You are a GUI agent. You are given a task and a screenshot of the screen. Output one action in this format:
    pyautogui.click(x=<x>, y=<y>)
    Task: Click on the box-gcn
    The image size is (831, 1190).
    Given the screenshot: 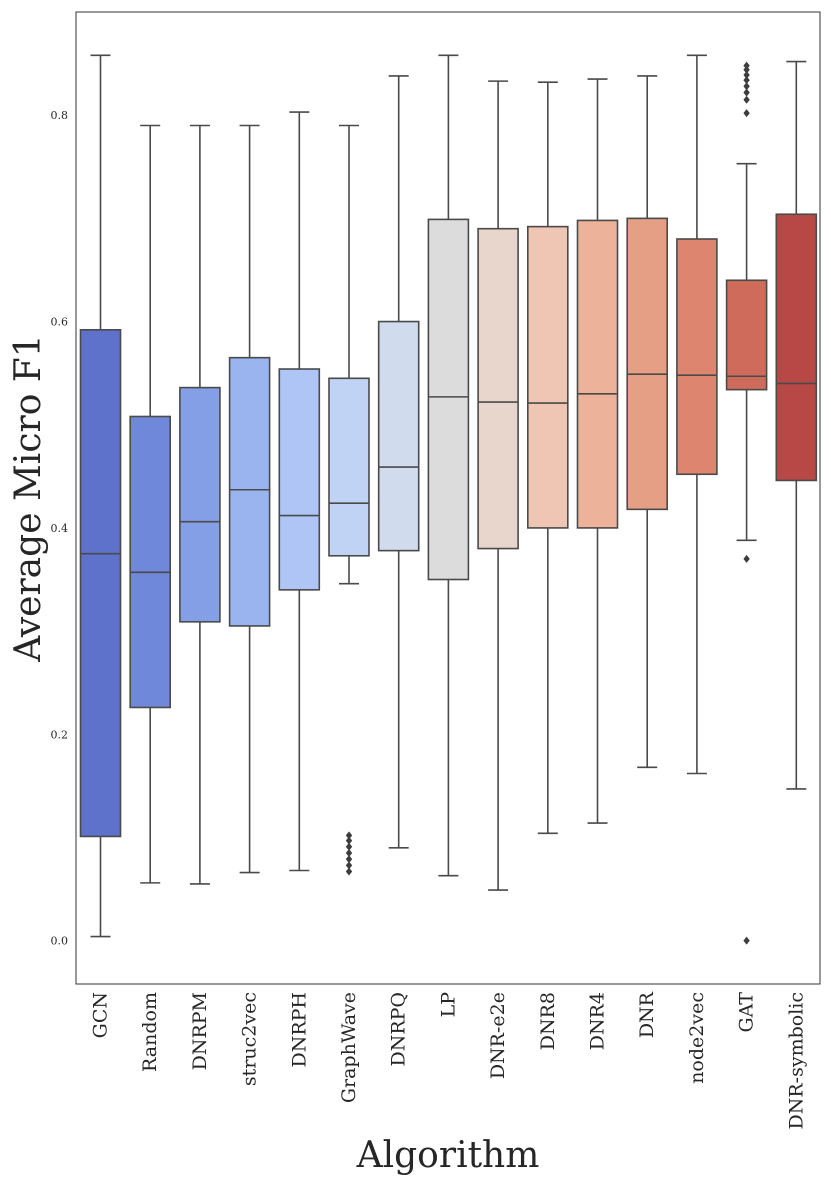 What is the action you would take?
    pyautogui.click(x=100, y=496)
    